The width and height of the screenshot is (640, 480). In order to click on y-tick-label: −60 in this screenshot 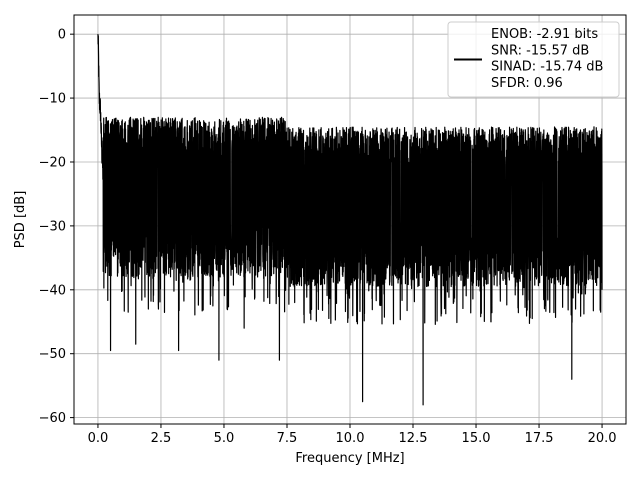, I will do `click(52, 418)`.